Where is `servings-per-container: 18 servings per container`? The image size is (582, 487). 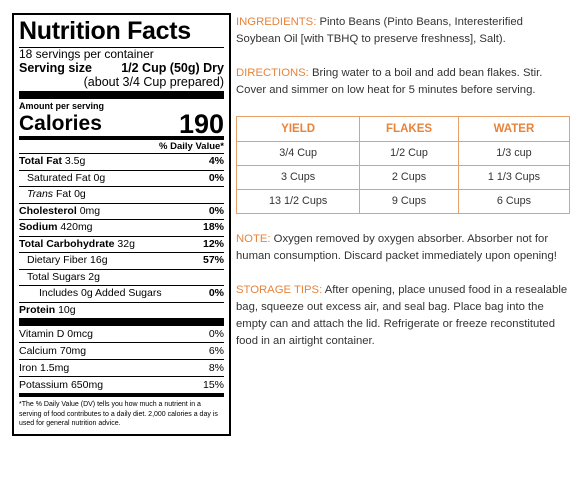
servings-per-container: 18 servings per container is located at coordinates (86, 54).